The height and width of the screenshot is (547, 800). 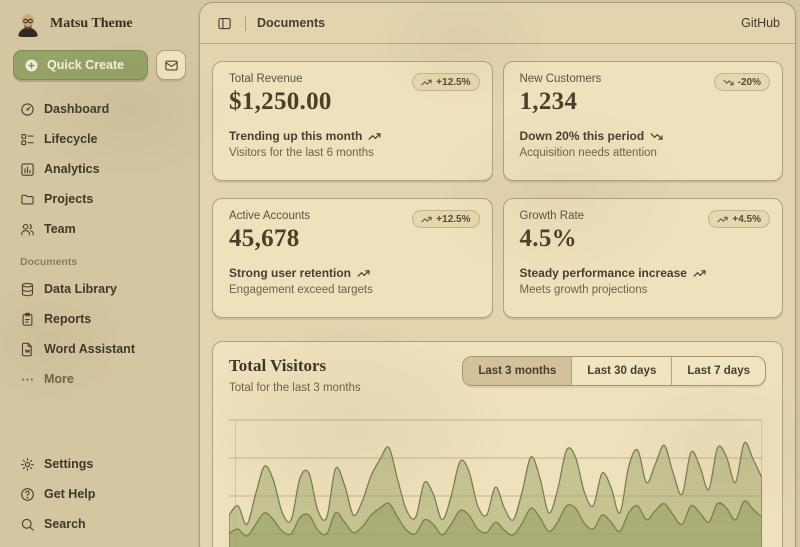 What do you see at coordinates (296, 136) in the screenshot?
I see `footer-main-text: Trending up this month` at bounding box center [296, 136].